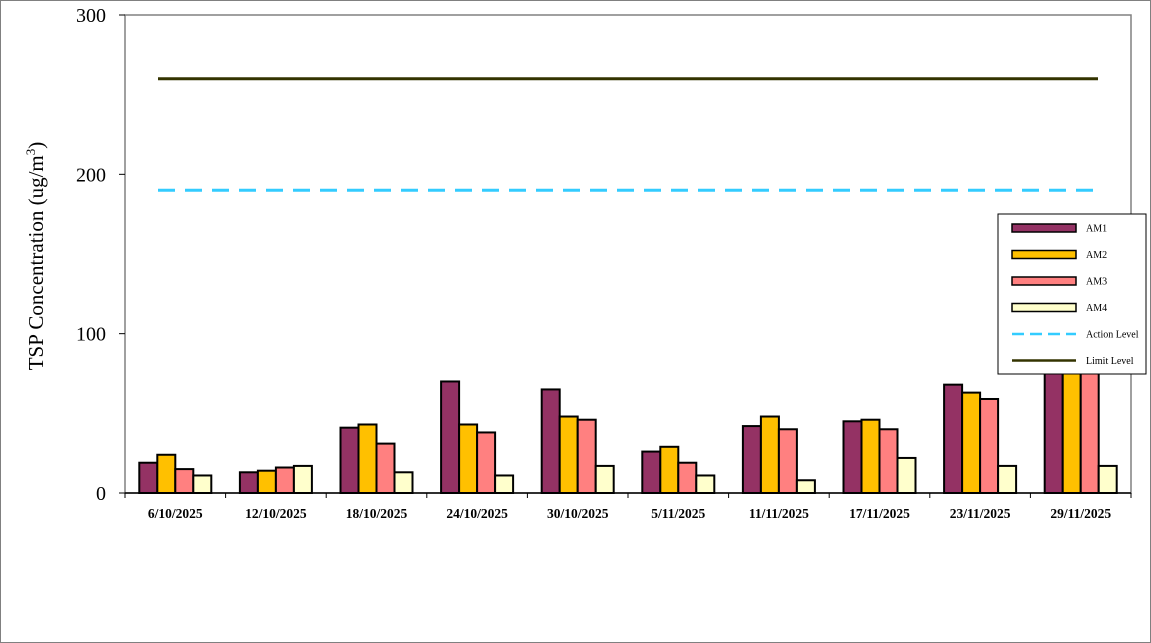 The height and width of the screenshot is (643, 1151). I want to click on legend-label-am1: AM1, so click(1096, 229).